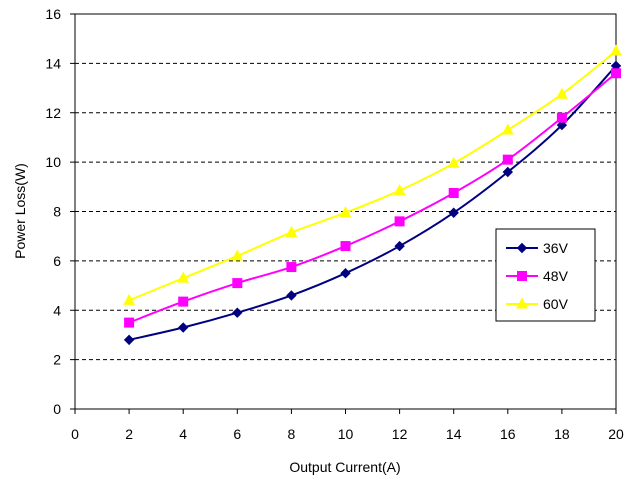 The height and width of the screenshot is (482, 639). What do you see at coordinates (237, 434) in the screenshot?
I see `x-tick-label: 6` at bounding box center [237, 434].